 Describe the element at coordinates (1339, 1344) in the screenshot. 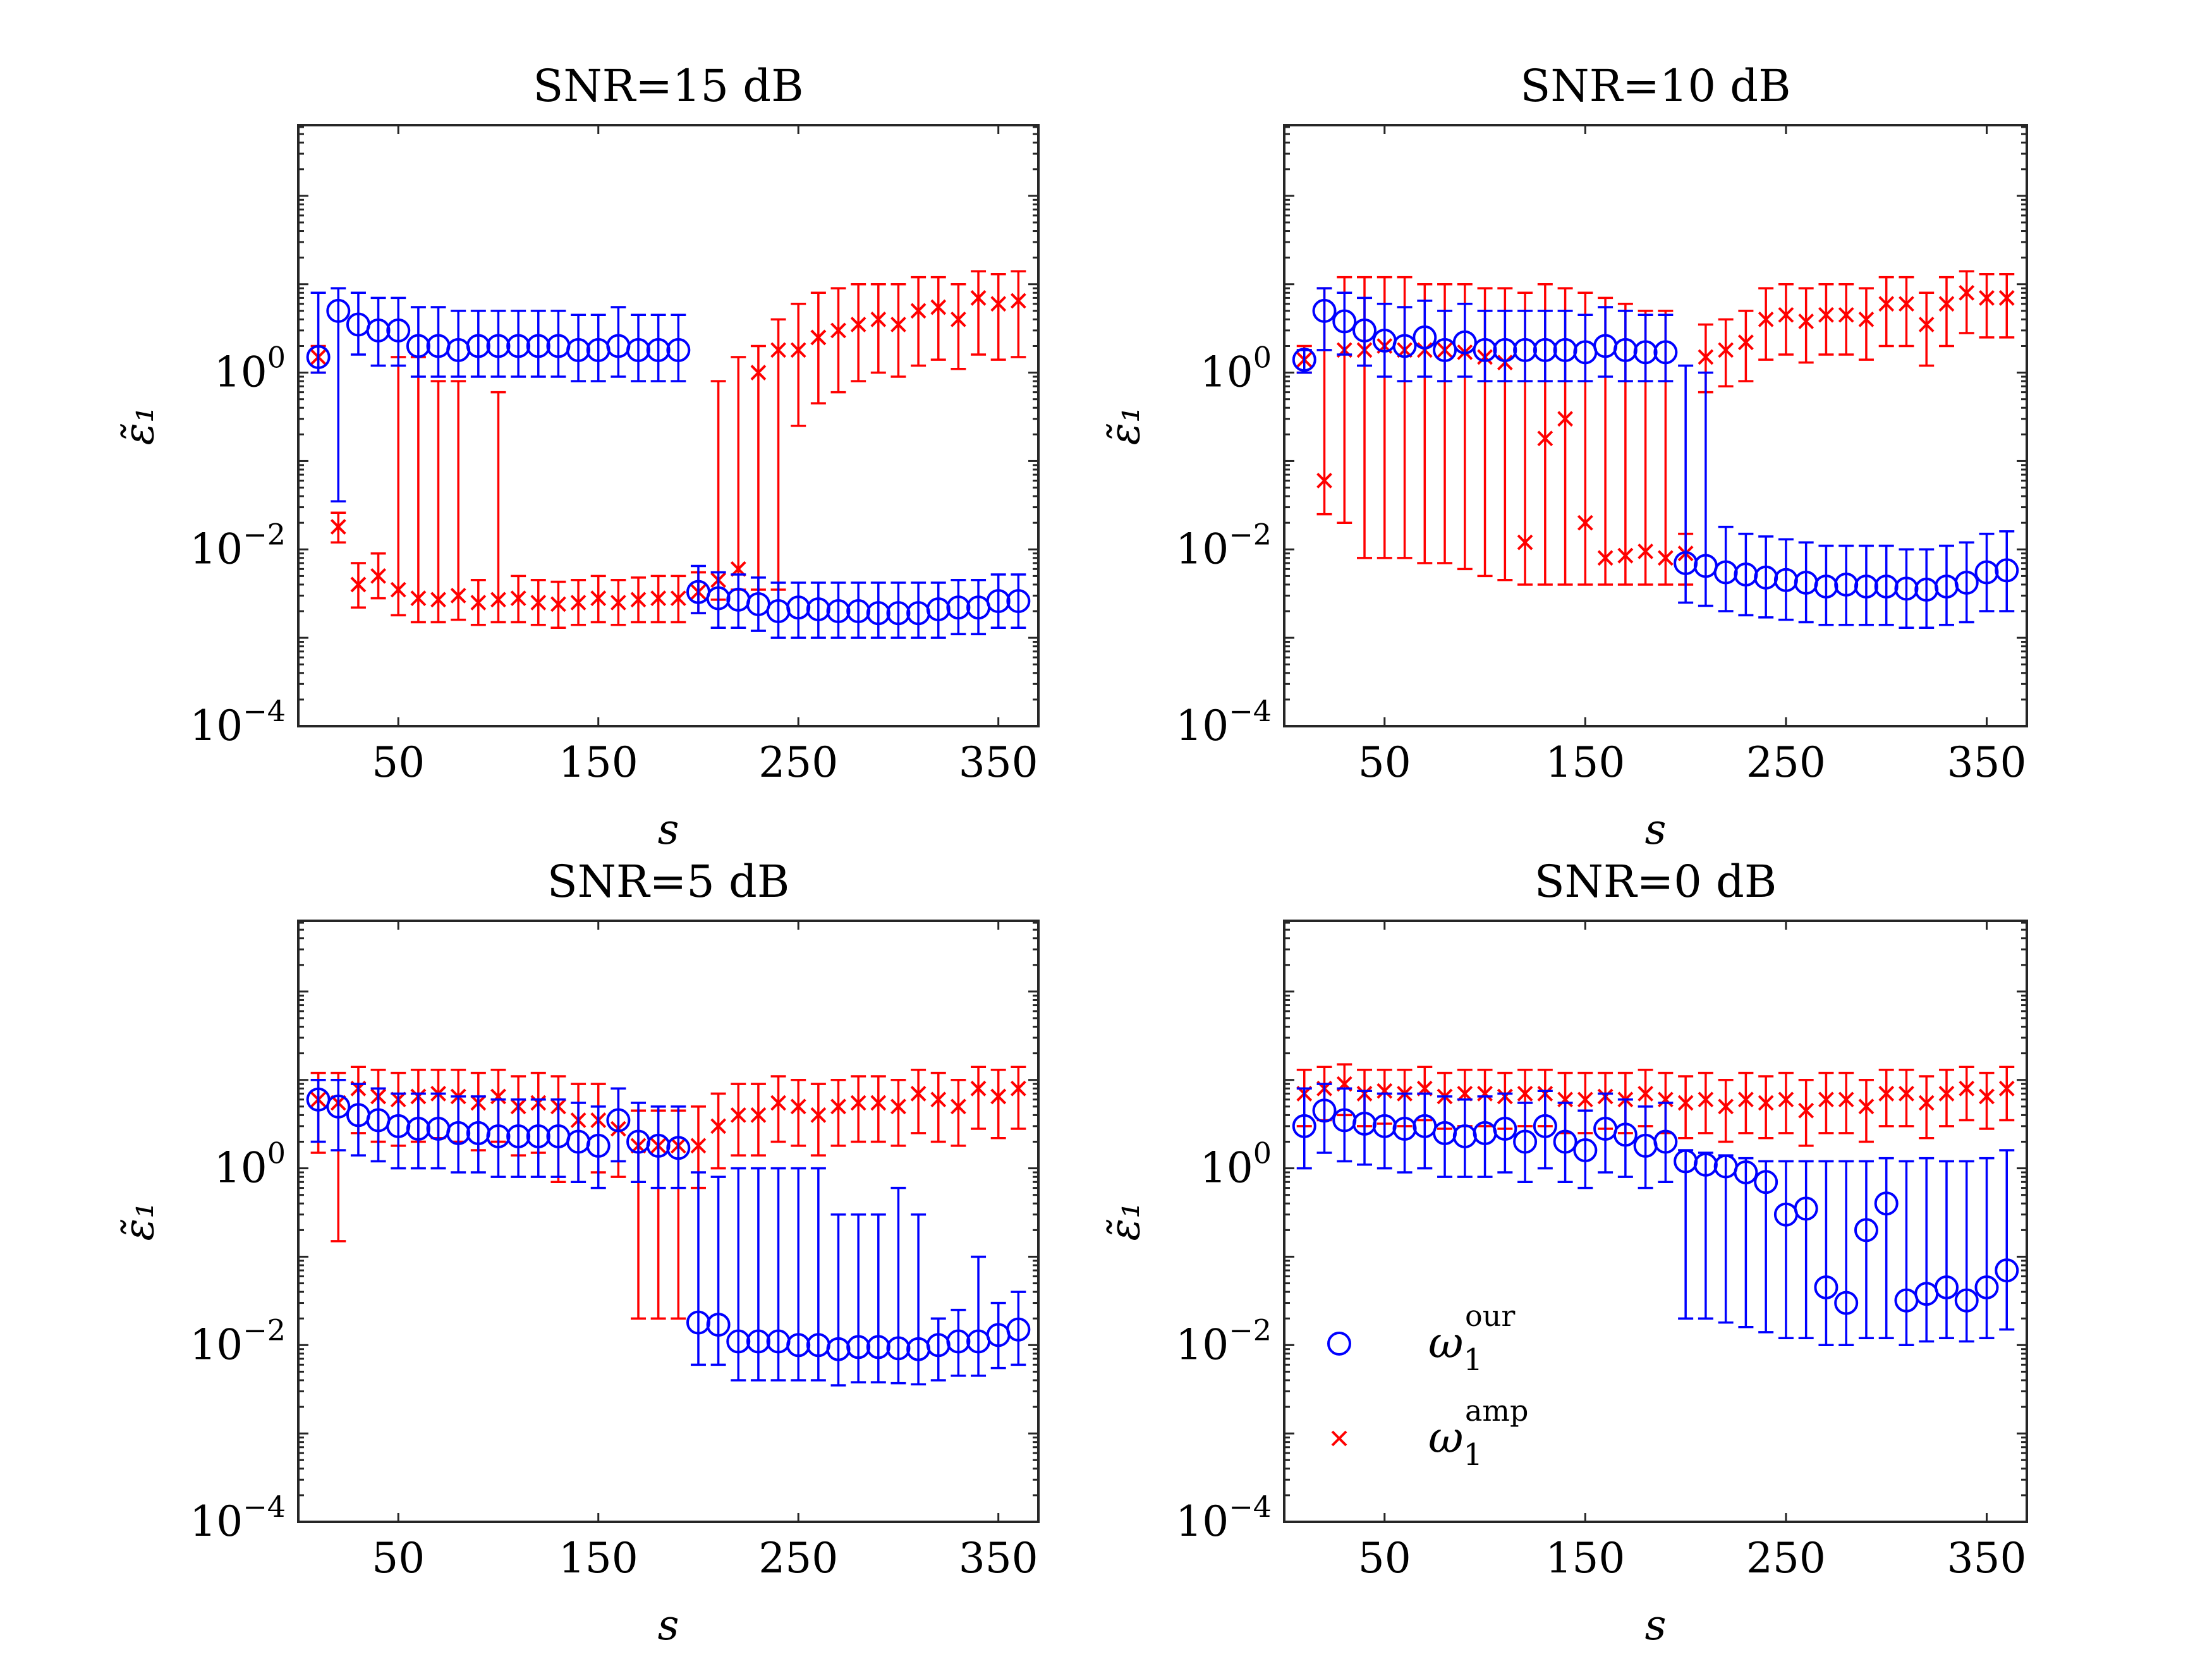

I see `legend-marker-our` at that location.